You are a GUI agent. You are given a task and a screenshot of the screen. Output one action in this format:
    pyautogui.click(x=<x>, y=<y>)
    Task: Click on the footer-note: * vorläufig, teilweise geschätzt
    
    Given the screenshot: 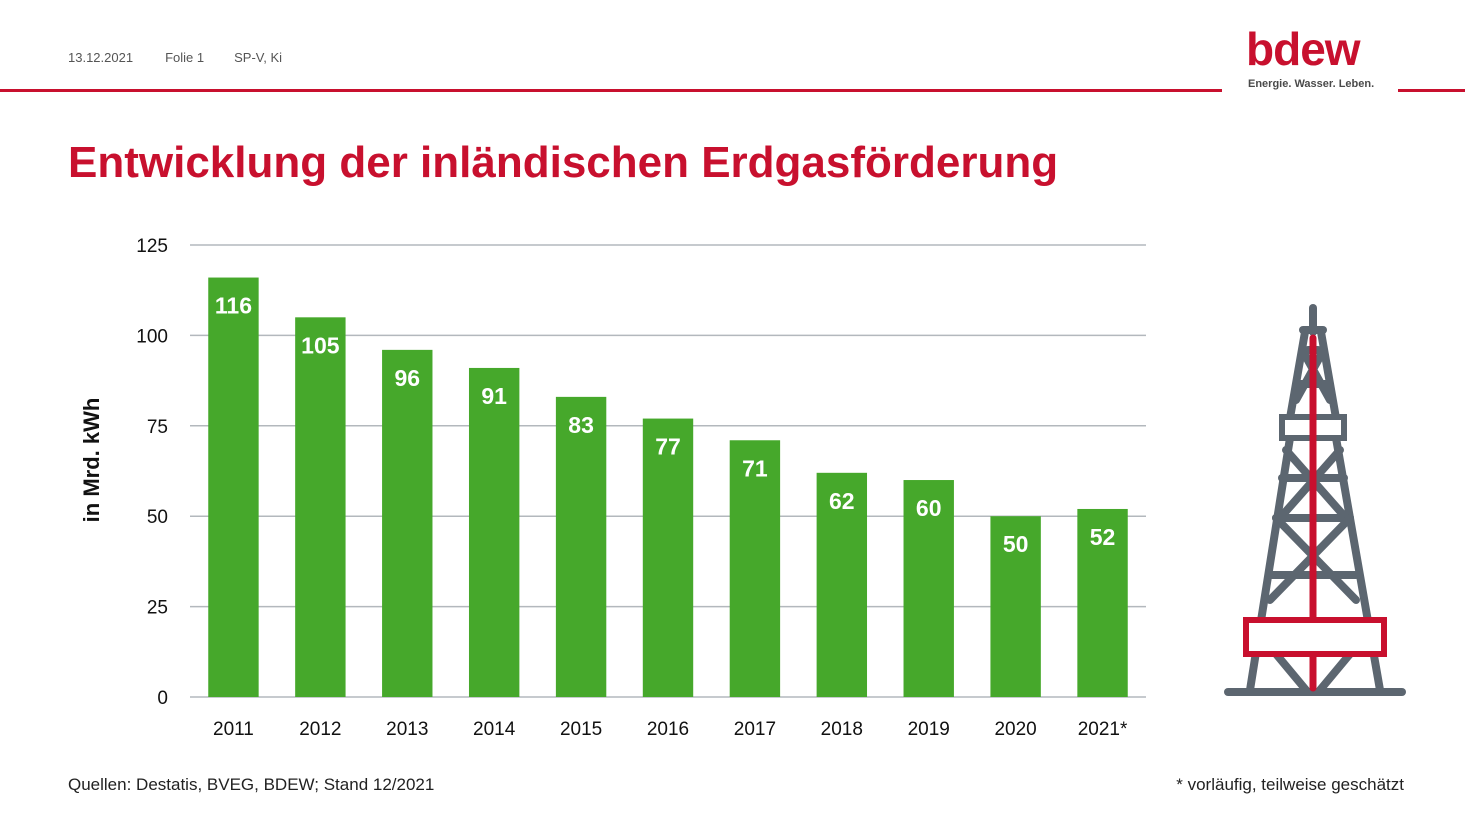 What is the action you would take?
    pyautogui.click(x=1290, y=784)
    